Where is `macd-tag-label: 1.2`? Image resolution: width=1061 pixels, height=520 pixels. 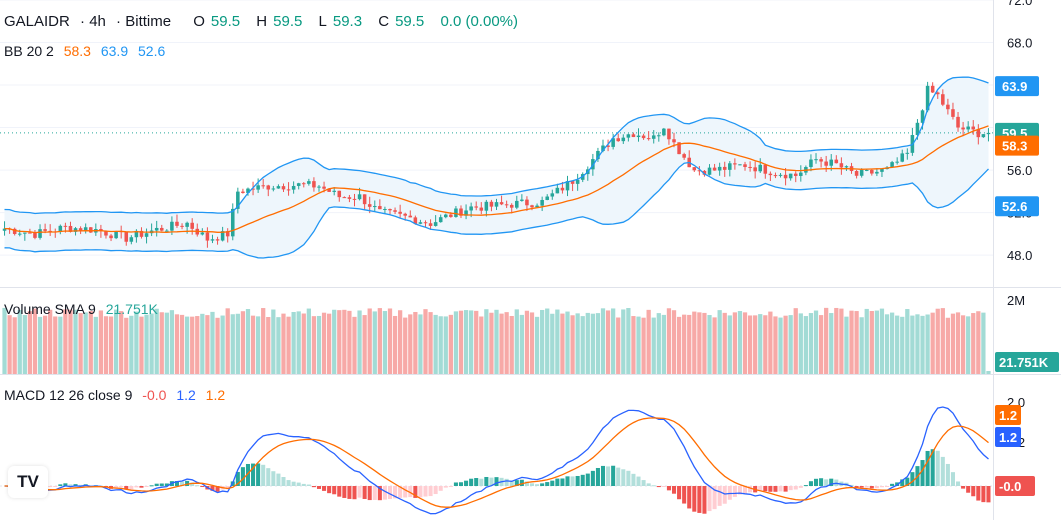
macd-tag-label: 1.2 is located at coordinates (1008, 437).